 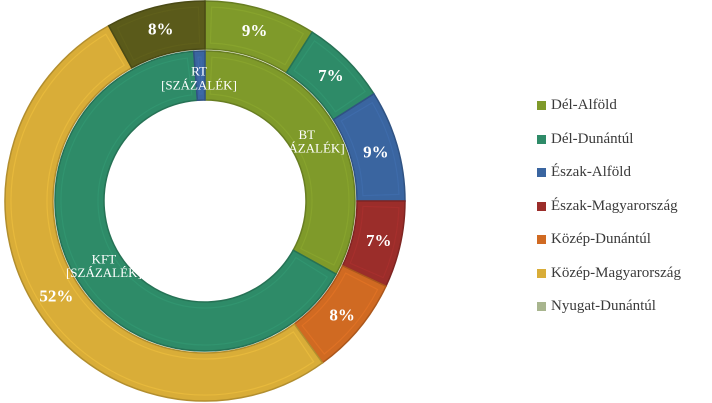 I want to click on legend-item: Dél-Alföld, so click(x=624, y=106).